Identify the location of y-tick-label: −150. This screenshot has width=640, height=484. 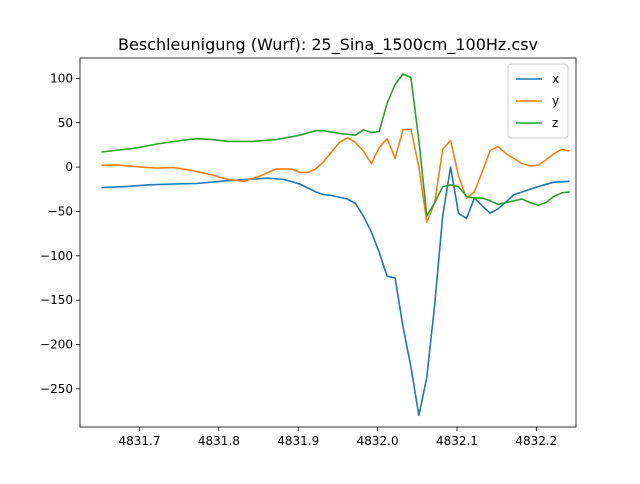
(56, 300).